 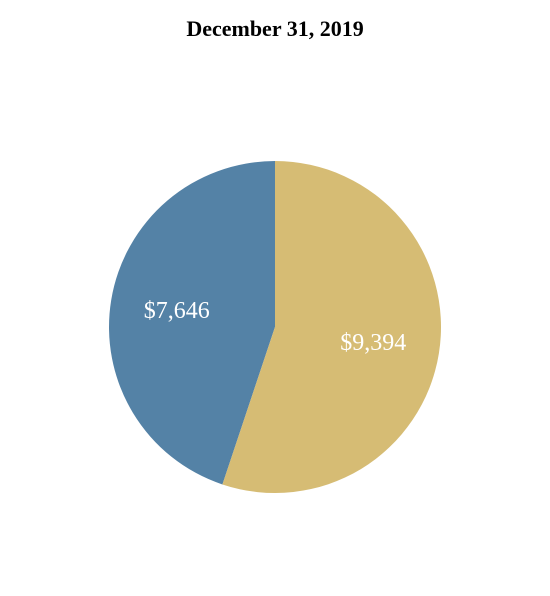 What do you see at coordinates (177, 311) in the screenshot?
I see `pie-slice-label-1: $7,646` at bounding box center [177, 311].